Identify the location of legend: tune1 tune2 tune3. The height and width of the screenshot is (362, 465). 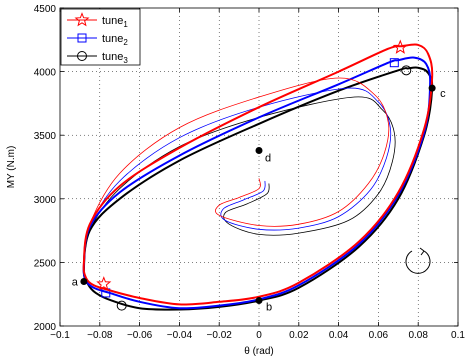
(100, 37).